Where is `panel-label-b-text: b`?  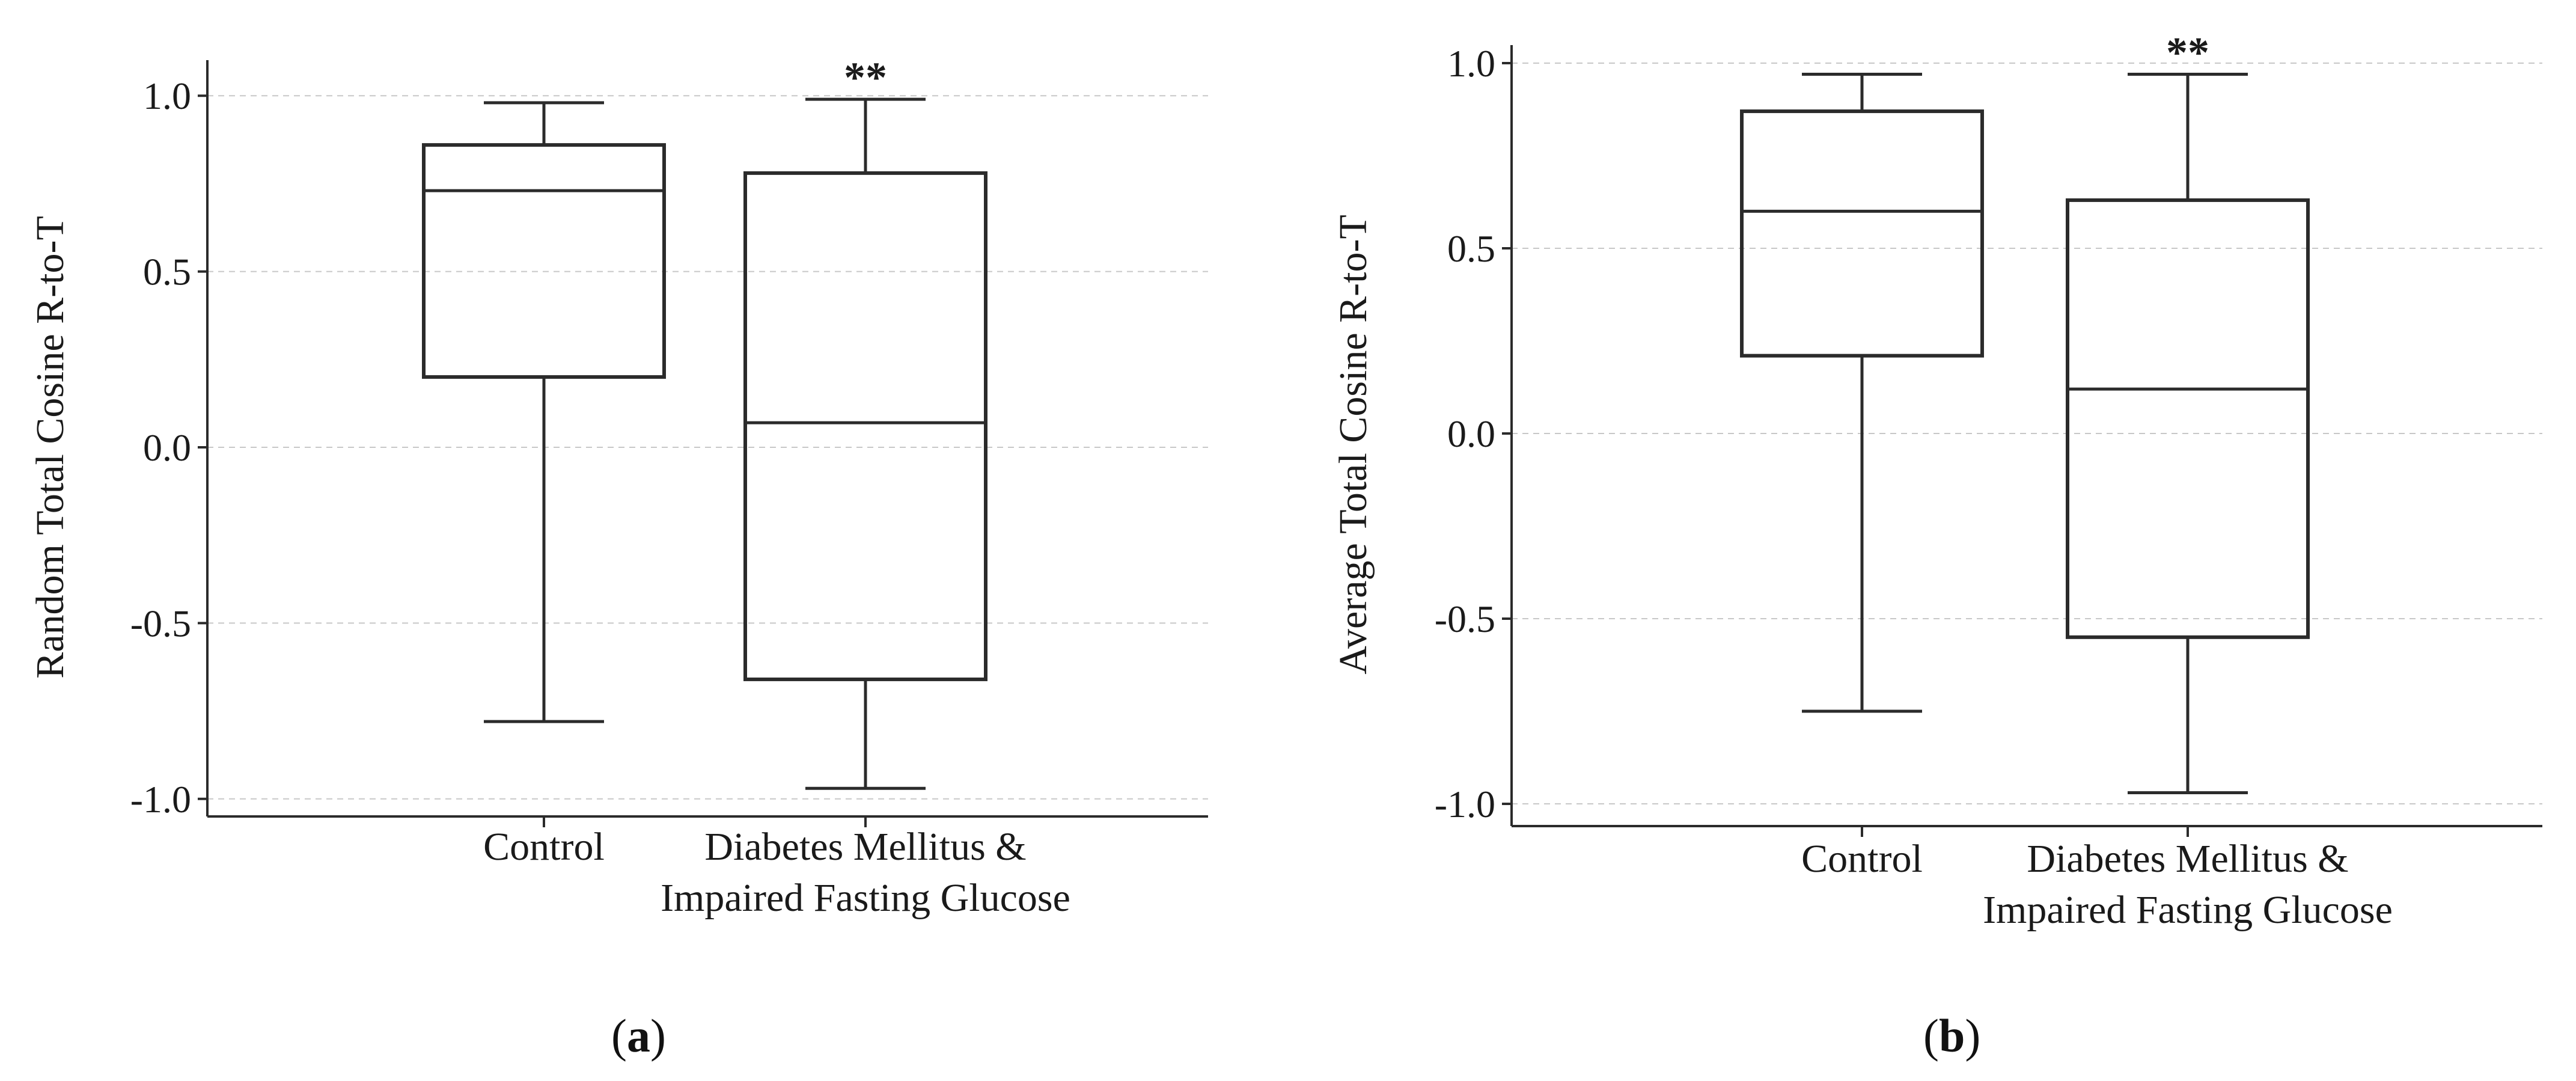
panel-label-b-text: b is located at coordinates (1951, 1035).